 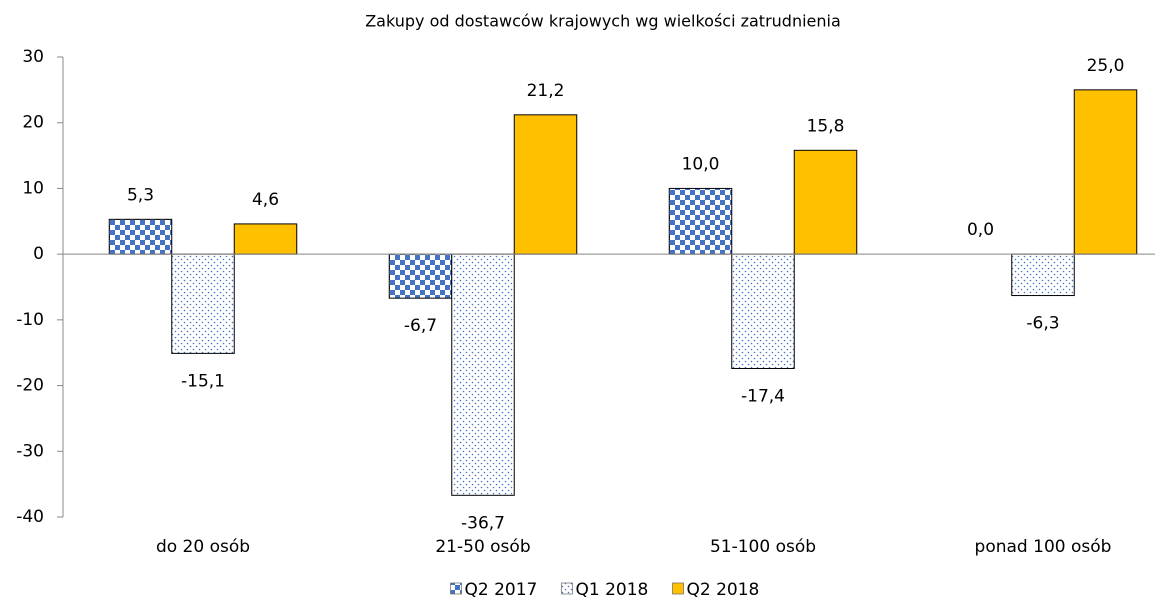 What do you see at coordinates (30, 386) in the screenshot?
I see `y-tick-label: -20` at bounding box center [30, 386].